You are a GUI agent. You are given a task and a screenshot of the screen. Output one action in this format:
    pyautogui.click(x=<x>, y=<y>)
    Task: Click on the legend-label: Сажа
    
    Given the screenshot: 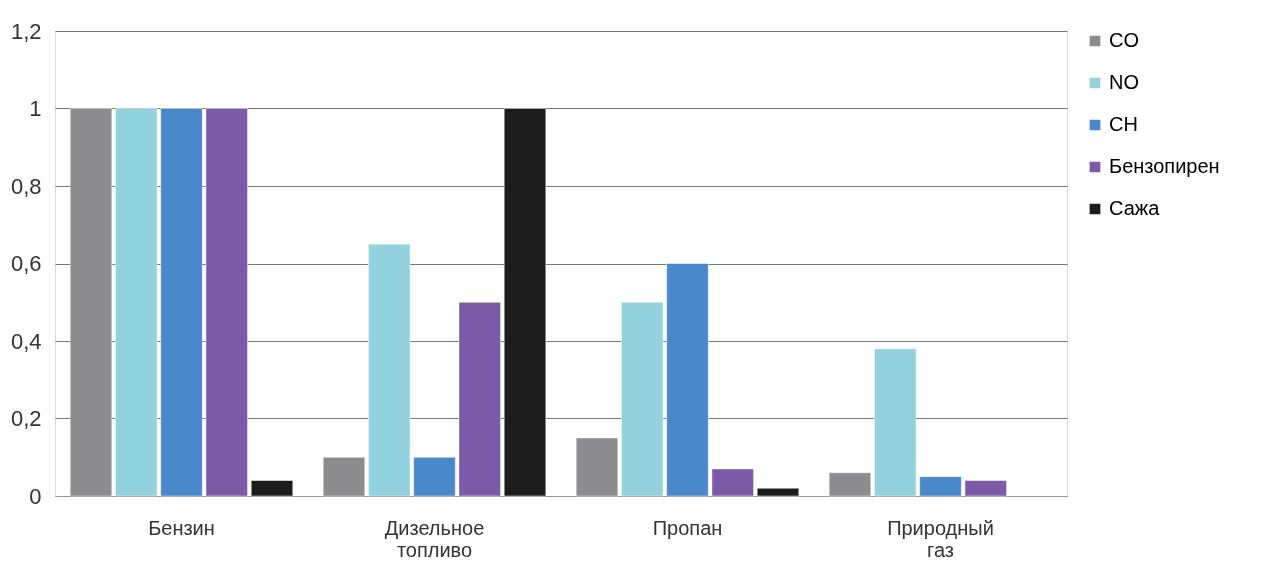 What is the action you would take?
    pyautogui.click(x=1135, y=208)
    